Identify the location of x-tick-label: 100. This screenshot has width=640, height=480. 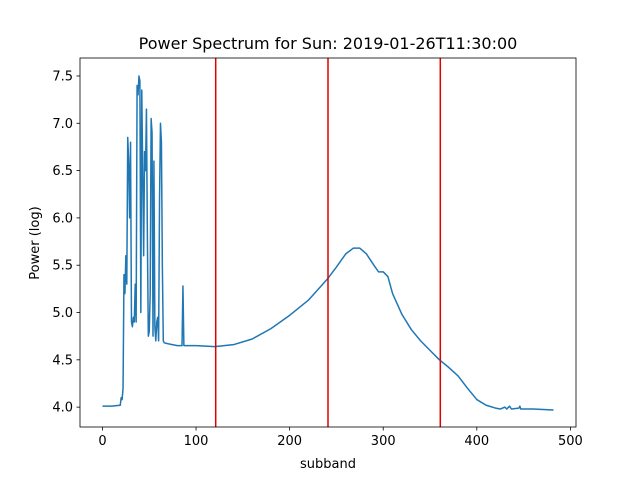
(196, 441).